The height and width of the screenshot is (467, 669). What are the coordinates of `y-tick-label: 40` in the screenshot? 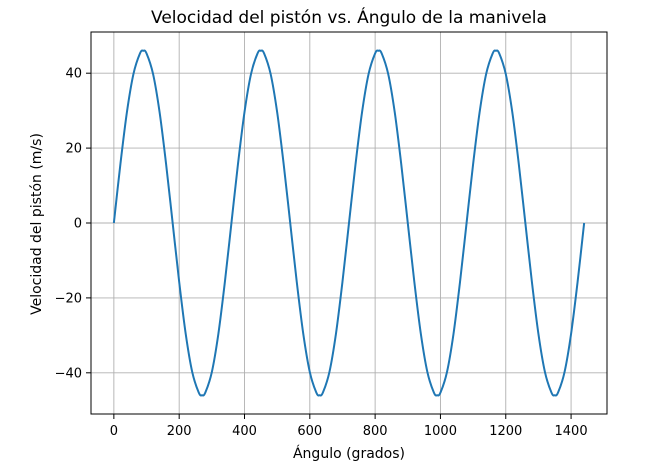 It's located at (73, 74).